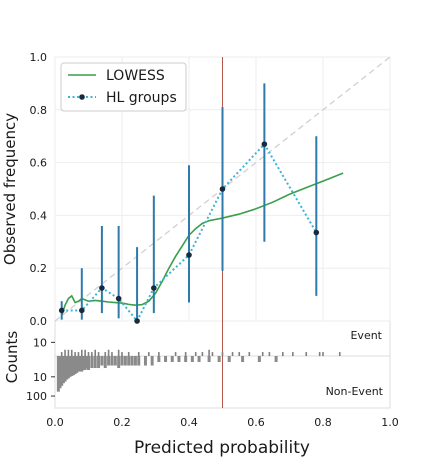 This screenshot has height=468, width=432. I want to click on y-tick-label: 0.2, so click(39, 268).